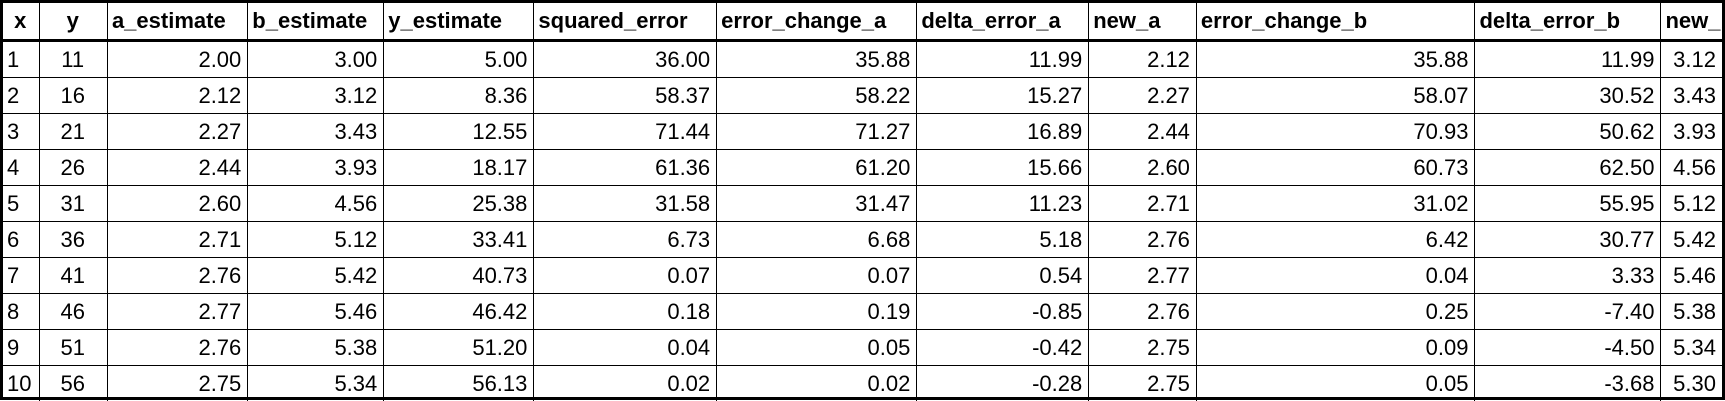  I want to click on column-header-a-estimate: a_estimate, so click(177, 22).